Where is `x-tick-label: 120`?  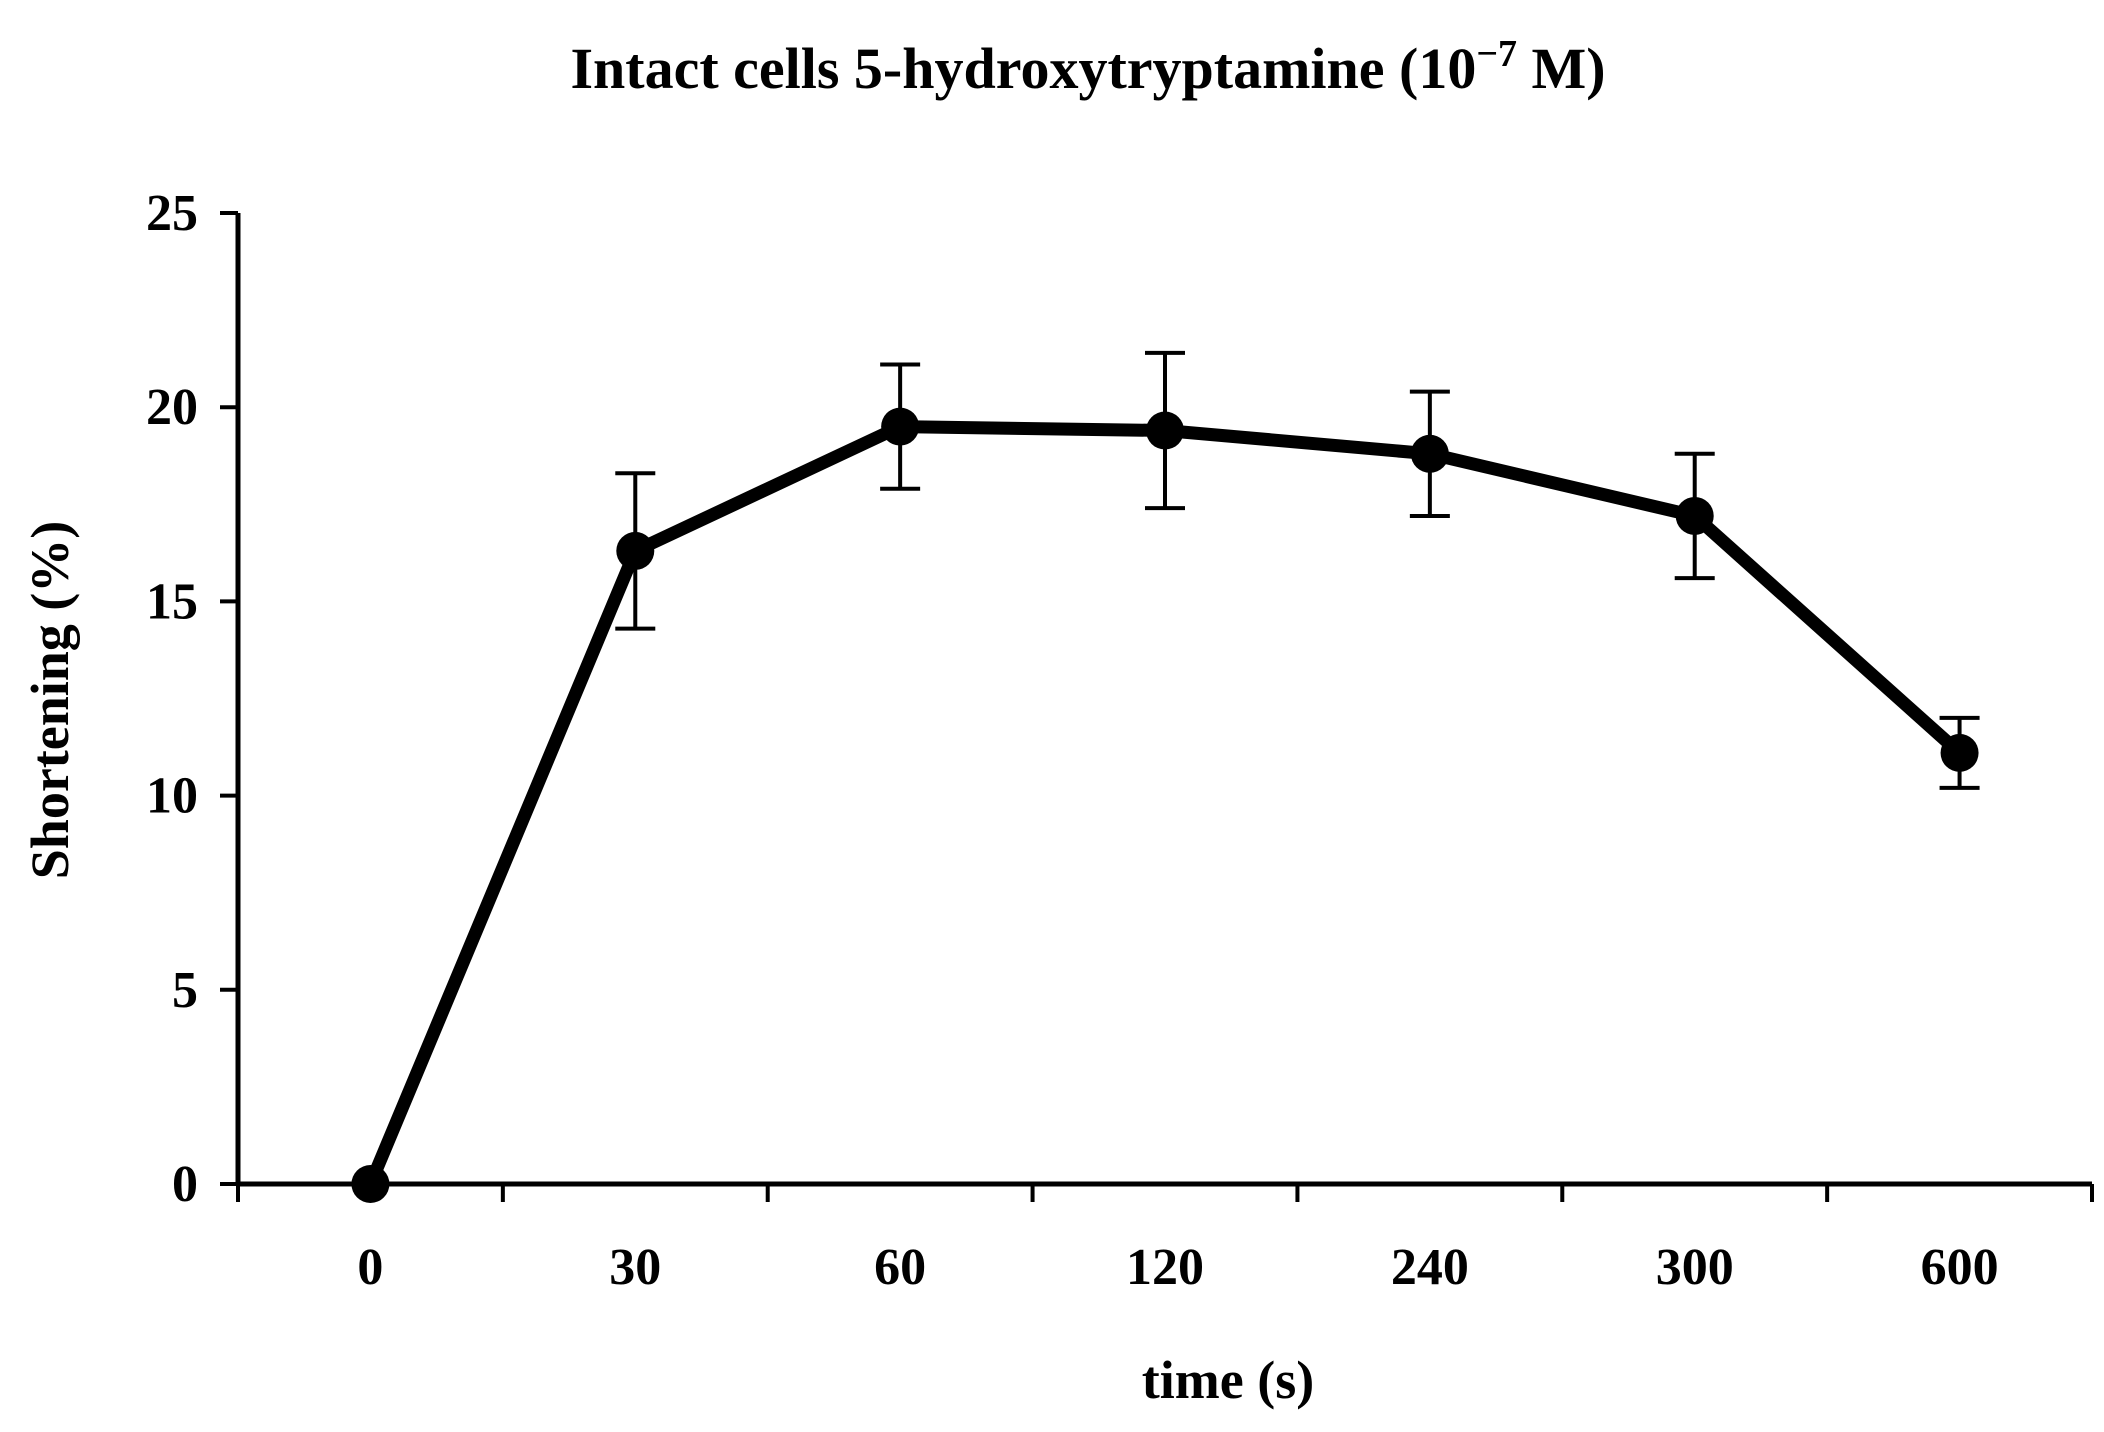 x-tick-label: 120 is located at coordinates (1165, 1267).